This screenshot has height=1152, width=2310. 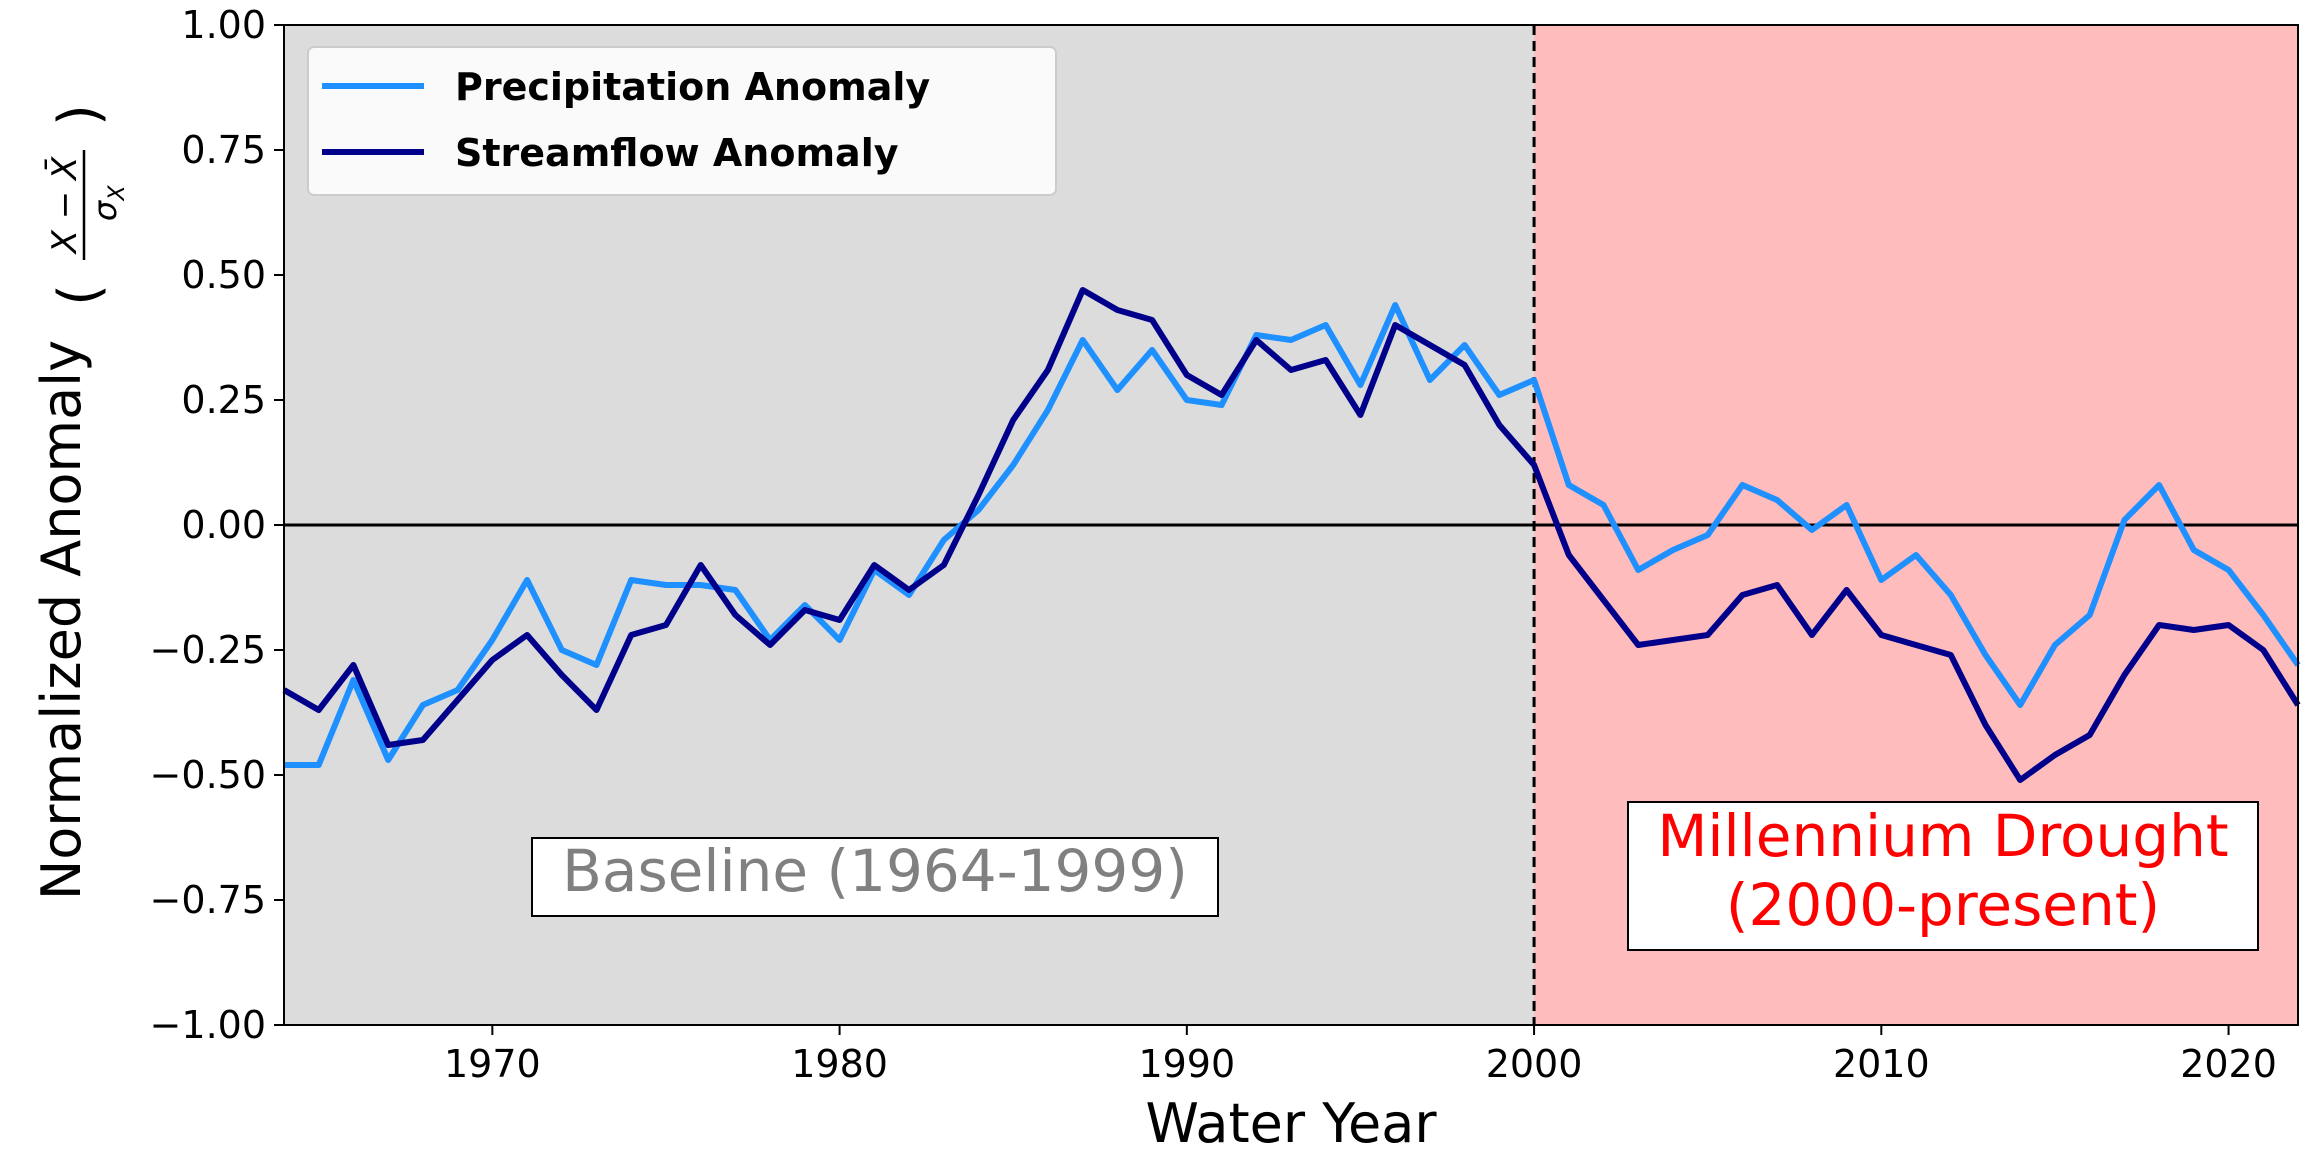 What do you see at coordinates (1942, 836) in the screenshot?
I see `drought-annotation-line-1: Millennium Drought` at bounding box center [1942, 836].